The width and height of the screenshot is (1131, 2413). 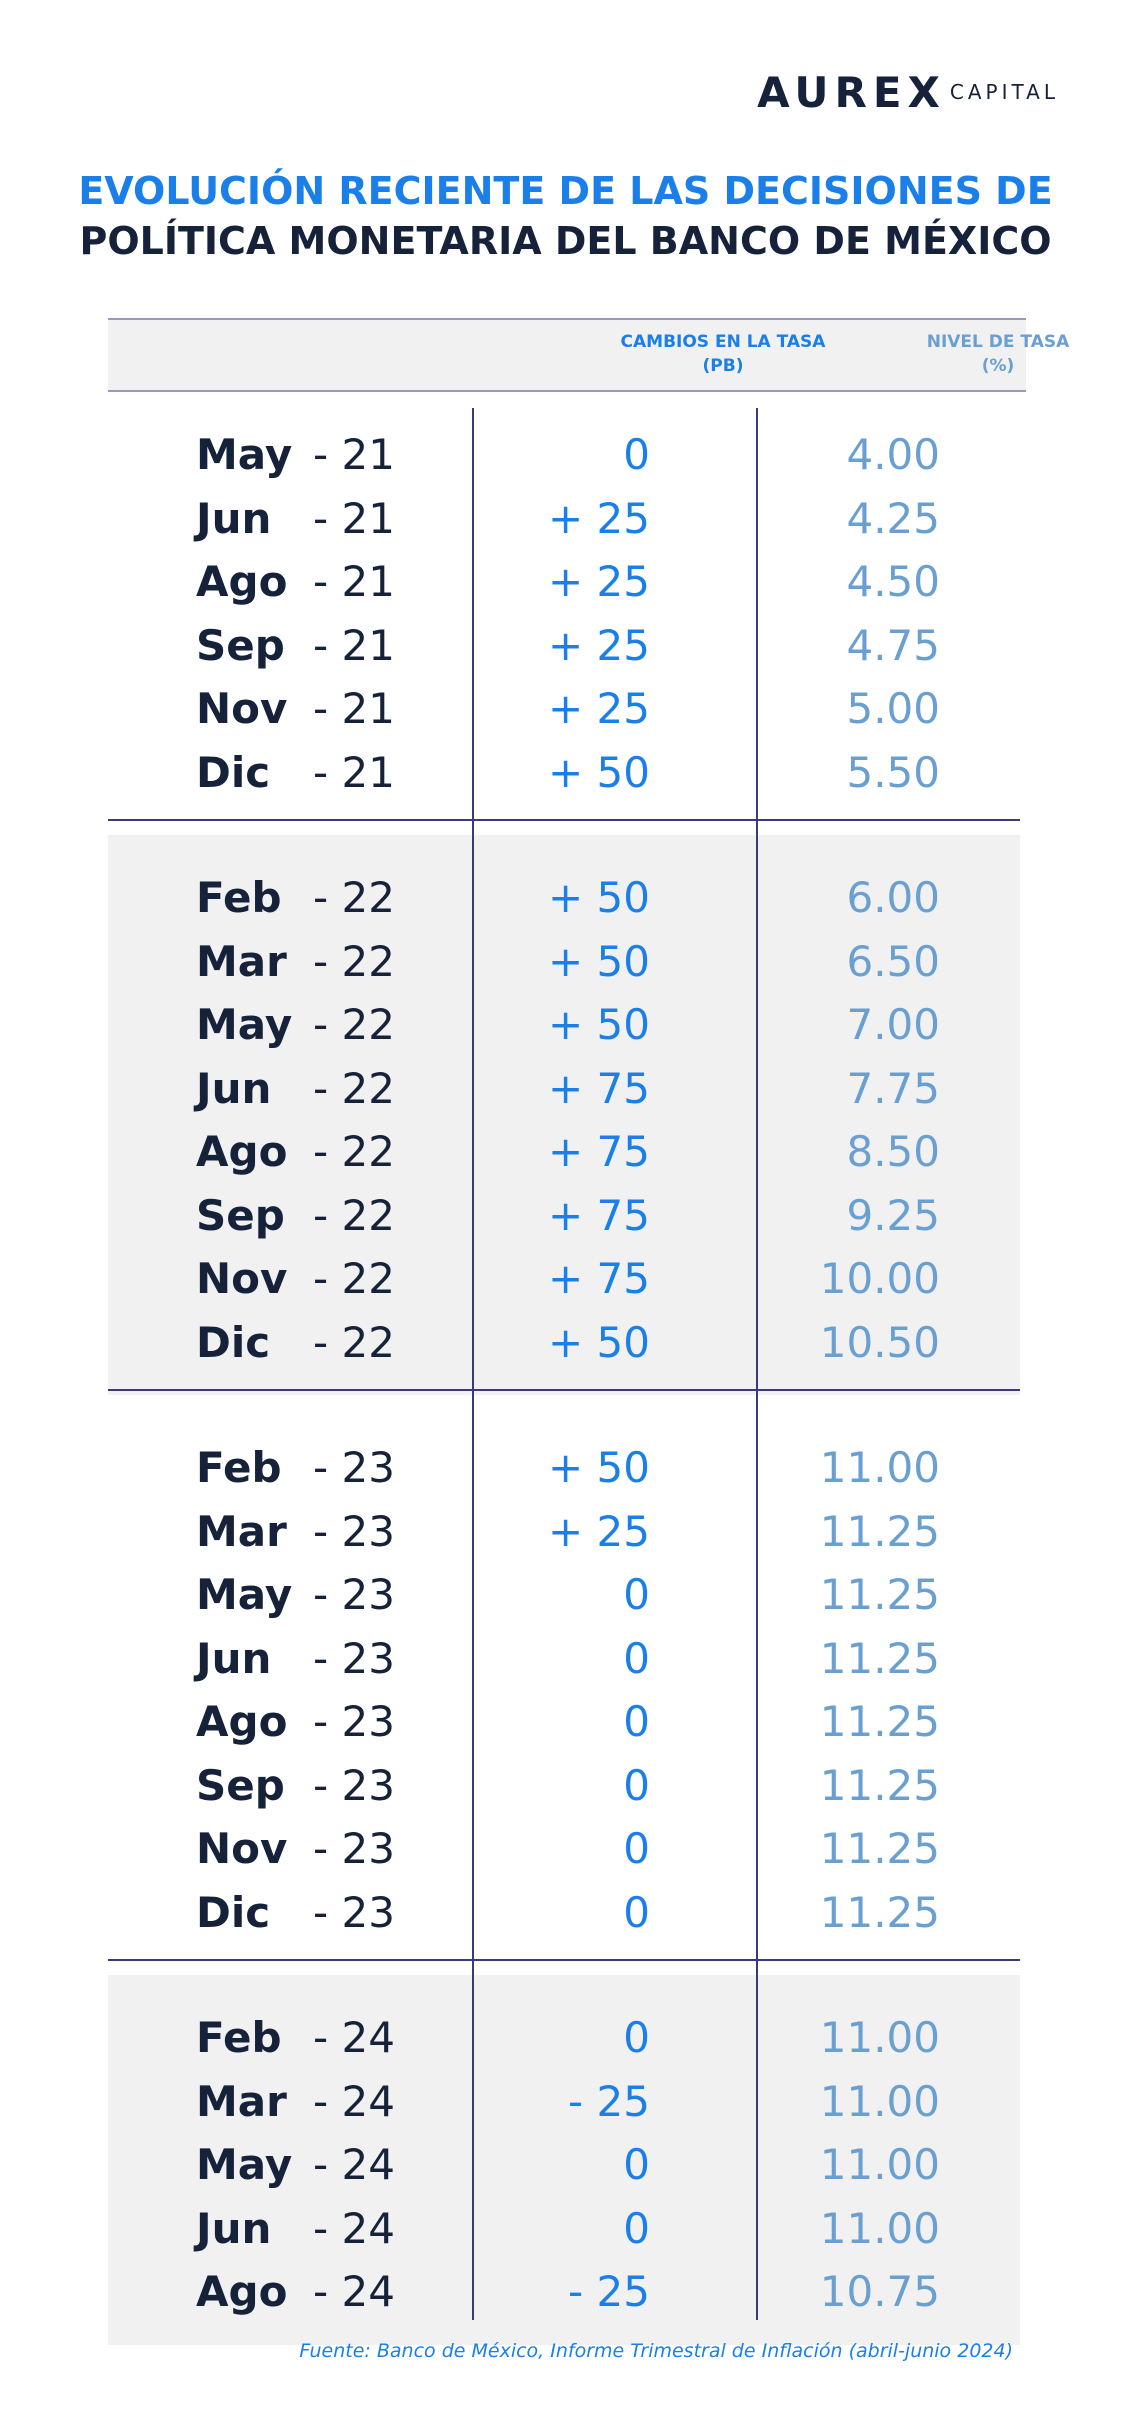 What do you see at coordinates (565, 1785) in the screenshot?
I see `table-row: Sep - 23 0 11.25` at bounding box center [565, 1785].